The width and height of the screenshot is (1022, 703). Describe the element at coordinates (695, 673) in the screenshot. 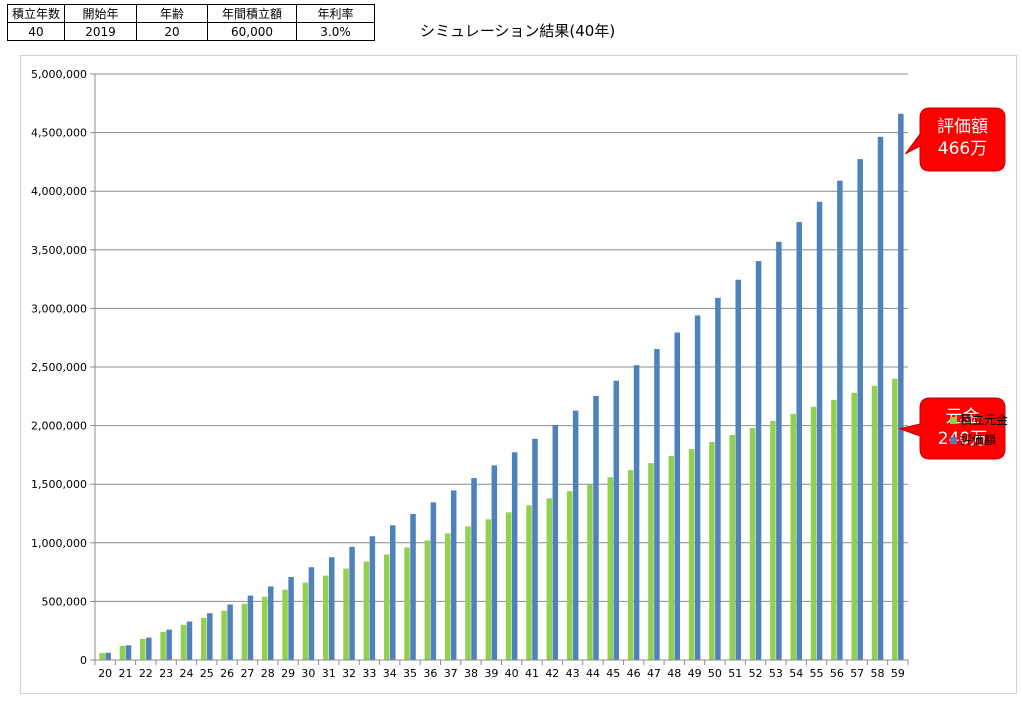

I see `x-tick-label: 49` at that location.